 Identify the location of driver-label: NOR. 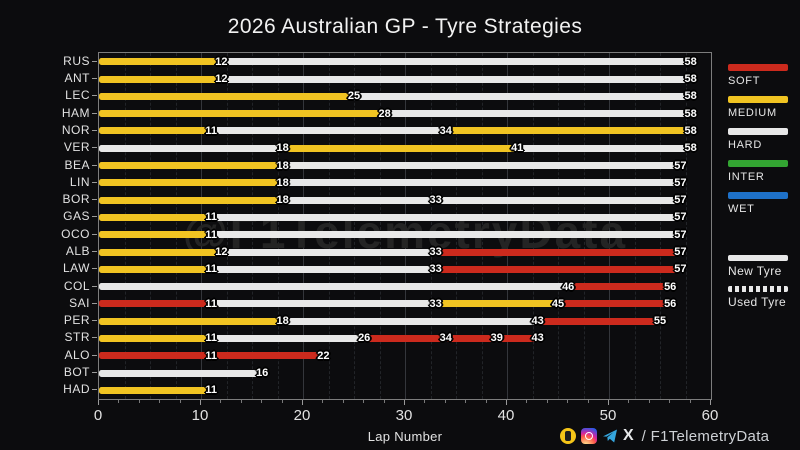
(75, 129).